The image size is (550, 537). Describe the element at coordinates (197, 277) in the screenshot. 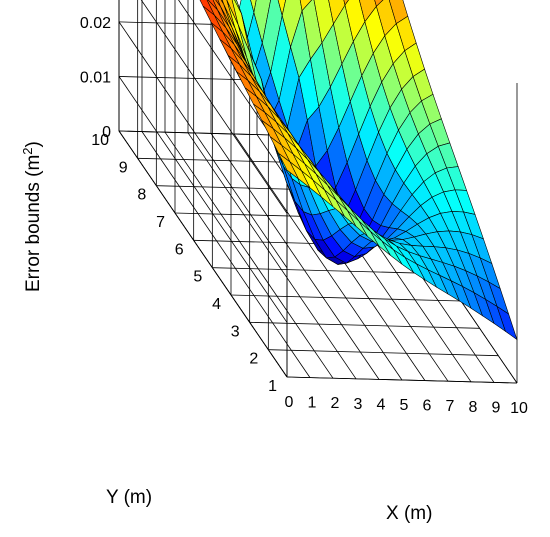

I see `y-tick-label: 5` at that location.